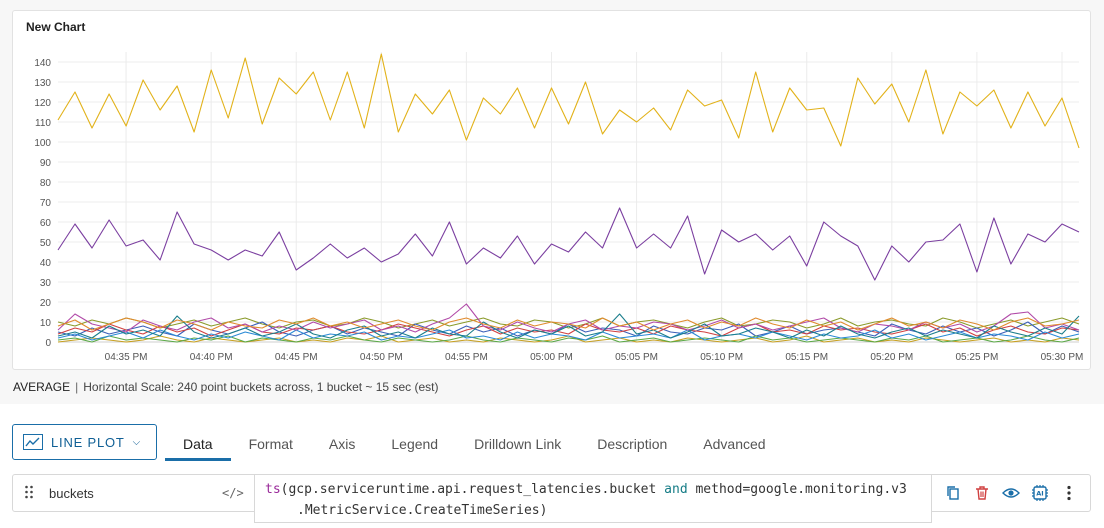  Describe the element at coordinates (126, 357) in the screenshot. I see `x-tick-label: 04:35 PM` at that location.